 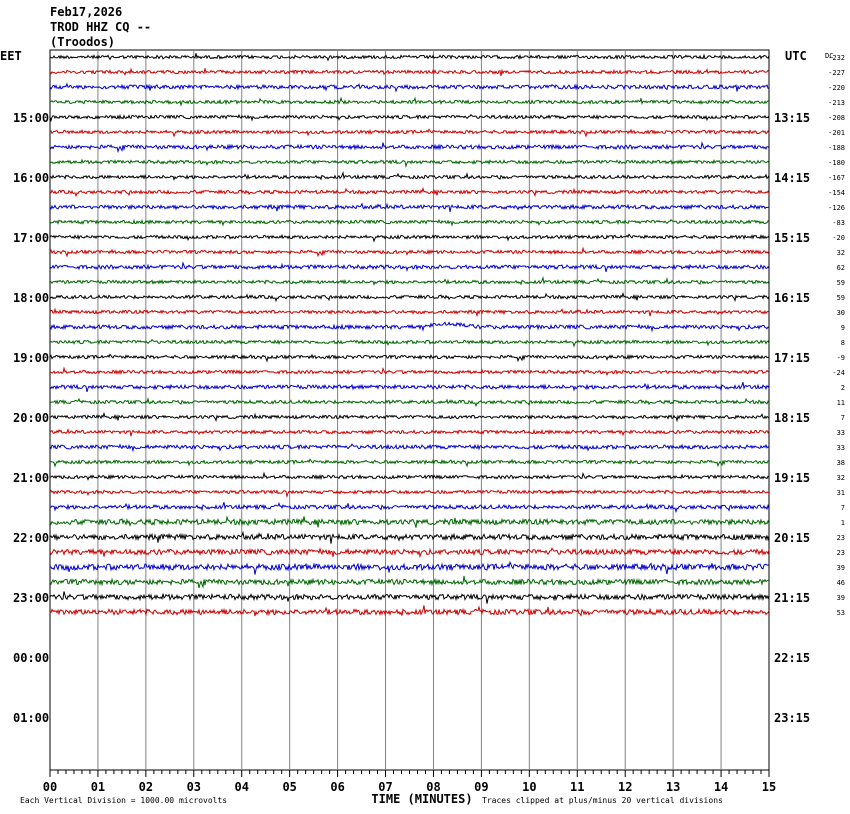 What do you see at coordinates (792, 298) in the screenshot?
I see `right-hour-label: 16:15` at bounding box center [792, 298].